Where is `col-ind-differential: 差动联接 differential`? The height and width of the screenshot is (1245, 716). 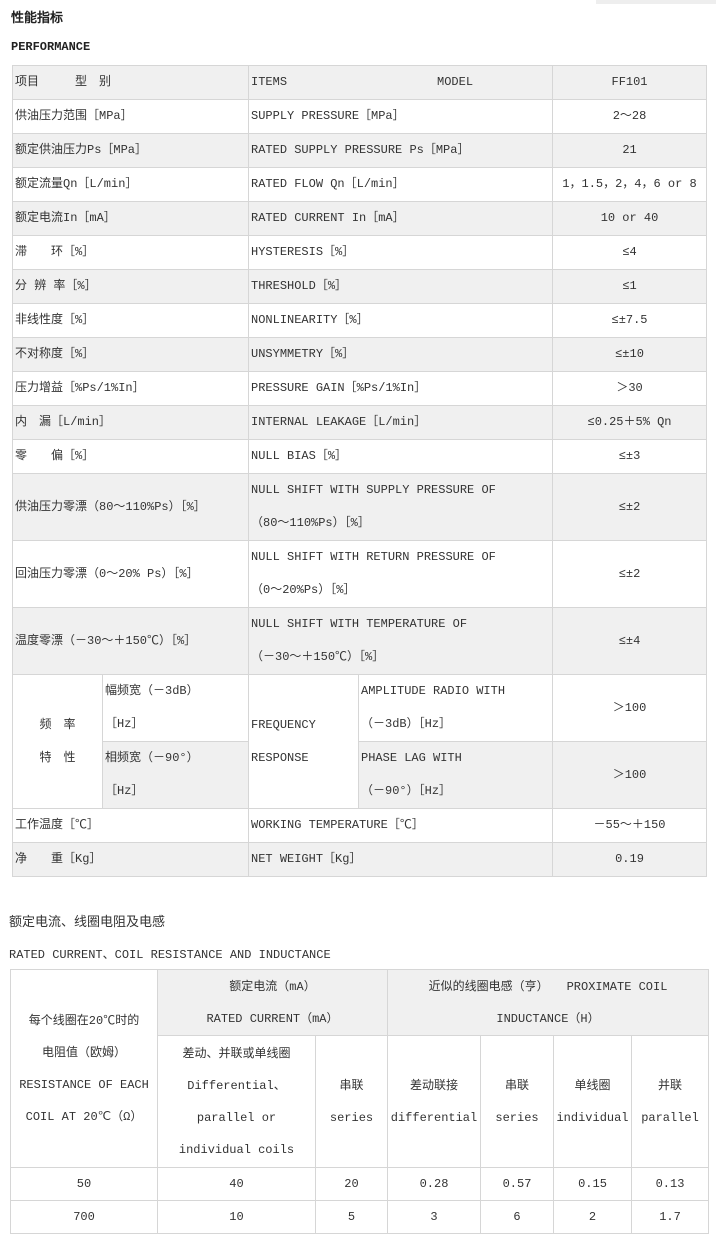 col-ind-differential: 差动联接 differential is located at coordinates (434, 1101).